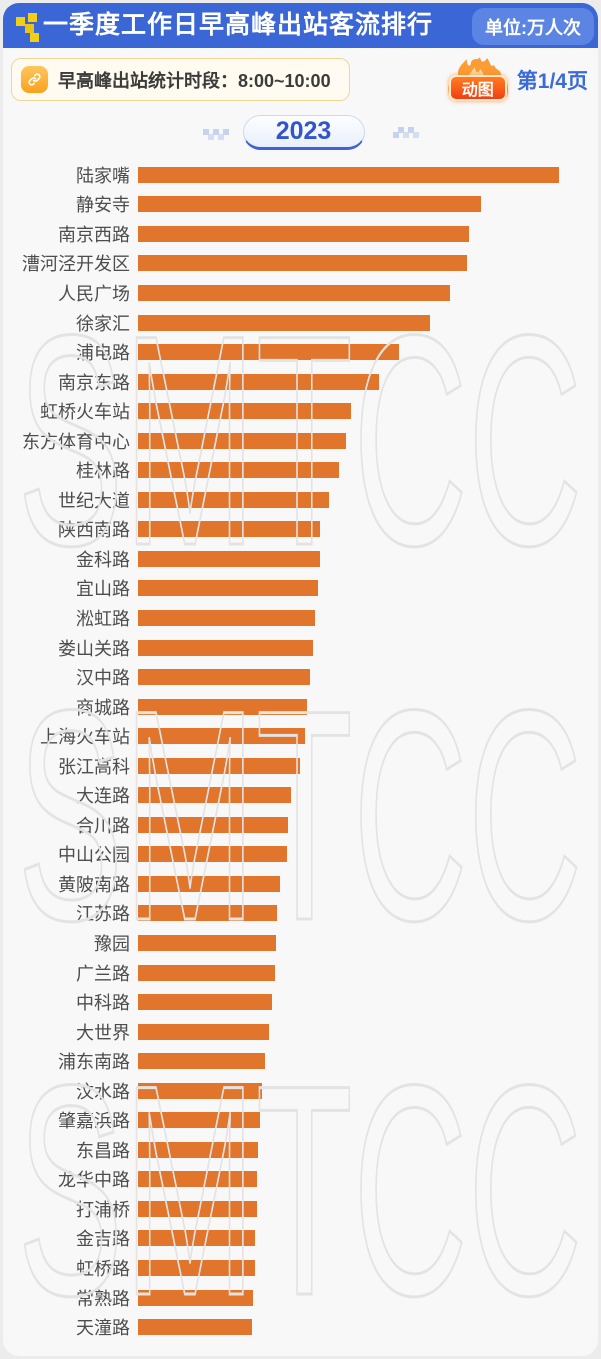 This screenshot has width=601, height=1359. I want to click on station-label: 龙华中路, so click(94, 1180).